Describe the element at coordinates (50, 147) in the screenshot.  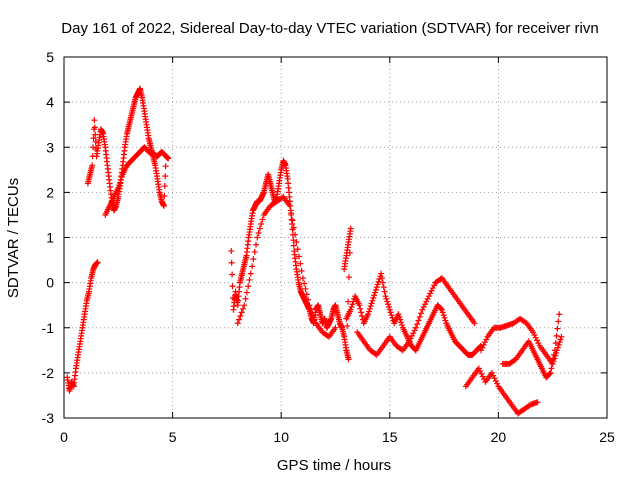
I see `y-tick-label: 3` at that location.